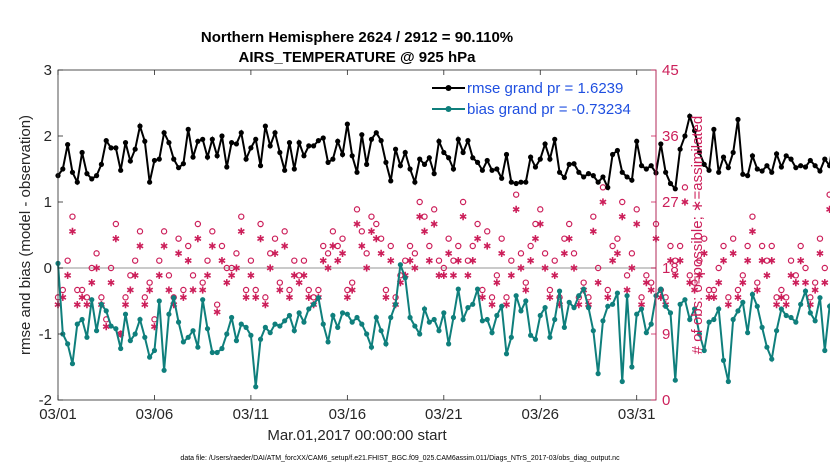  What do you see at coordinates (670, 202) in the screenshot?
I see `y-tick-label-right: 27` at bounding box center [670, 202].